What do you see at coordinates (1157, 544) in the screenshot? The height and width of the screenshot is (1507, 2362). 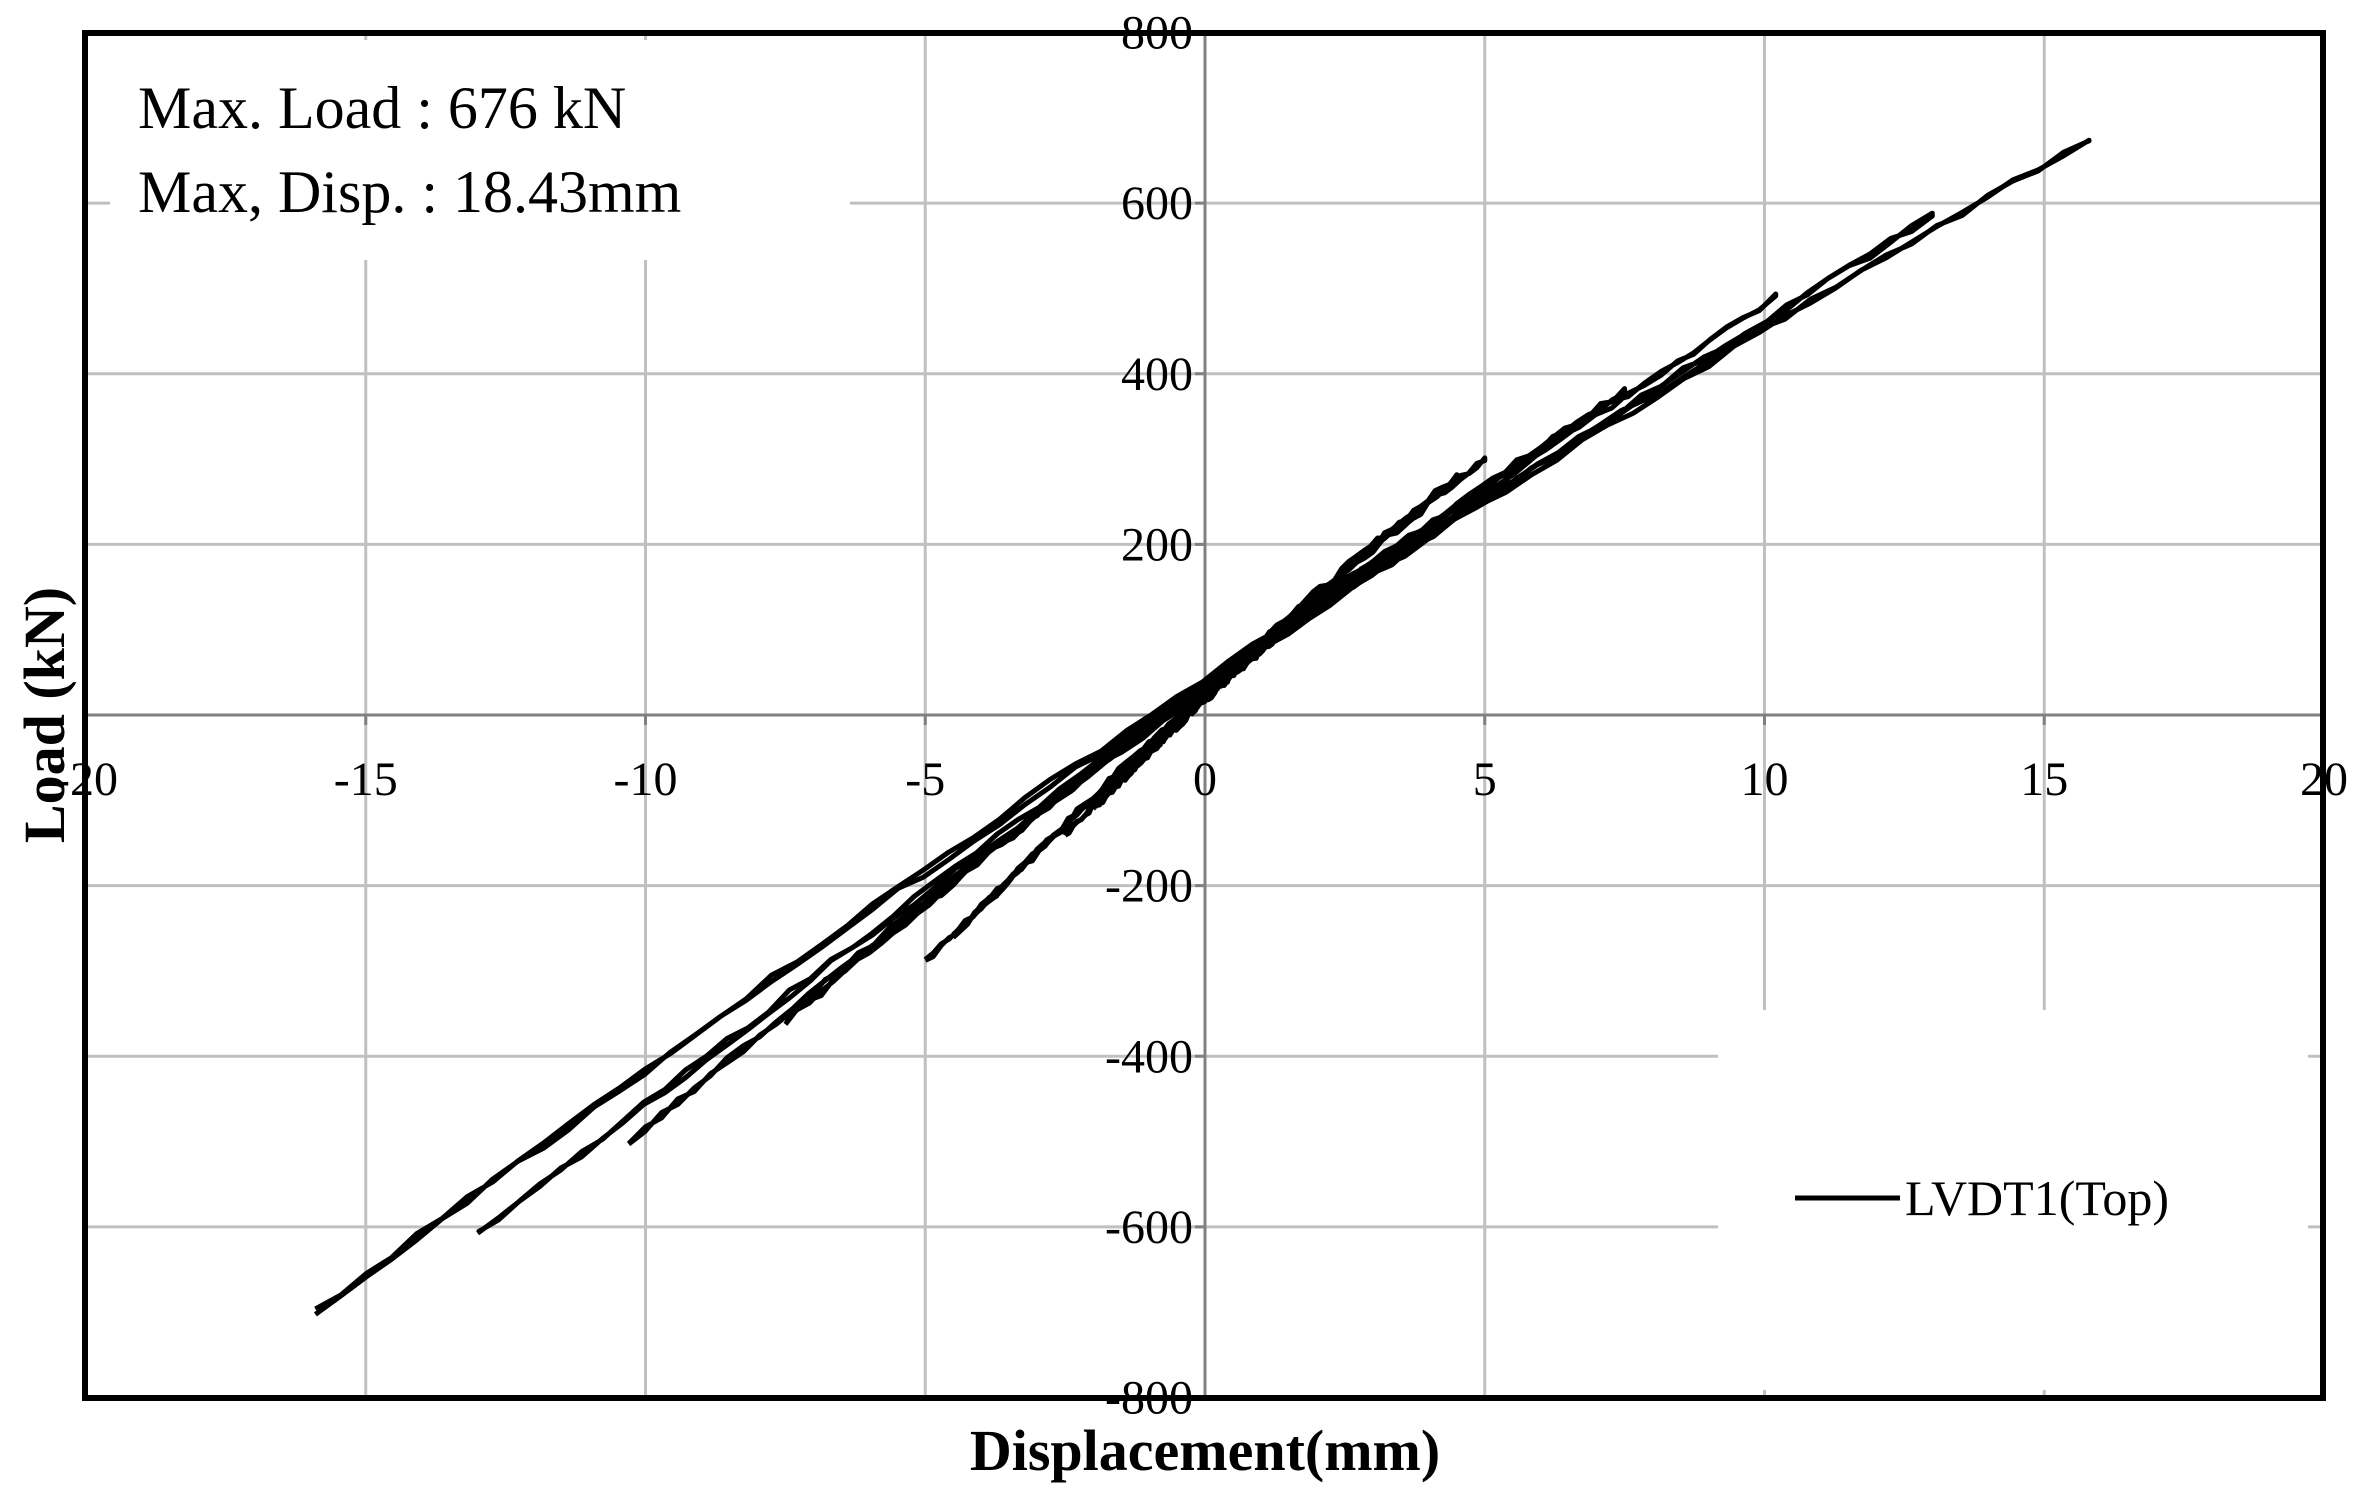 I see `y-tick-label: 200` at bounding box center [1157, 544].